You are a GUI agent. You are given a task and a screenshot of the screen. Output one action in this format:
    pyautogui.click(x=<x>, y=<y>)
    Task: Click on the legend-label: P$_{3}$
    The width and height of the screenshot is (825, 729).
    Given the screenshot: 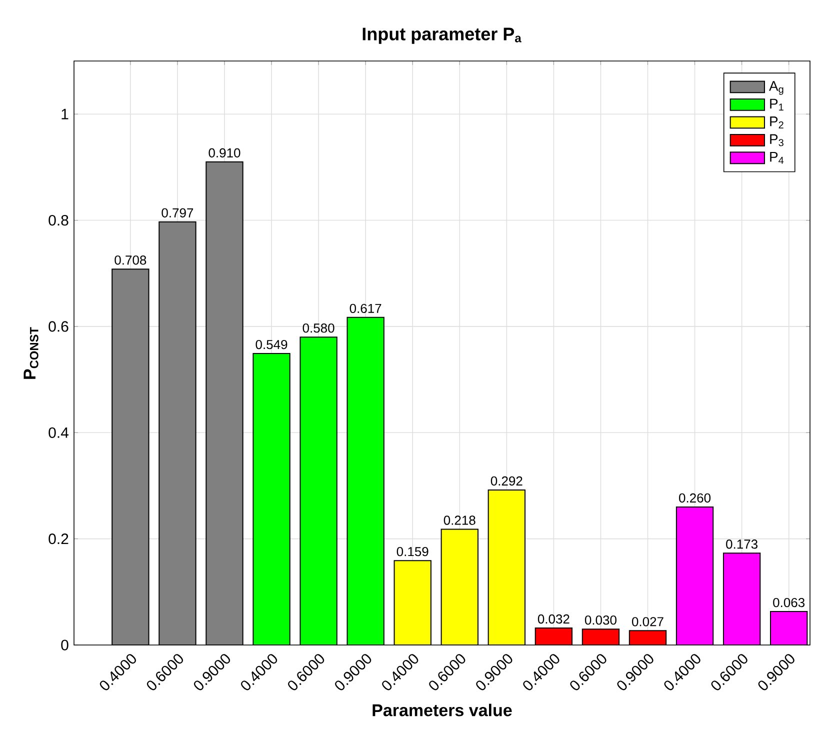 What is the action you would take?
    pyautogui.click(x=777, y=140)
    